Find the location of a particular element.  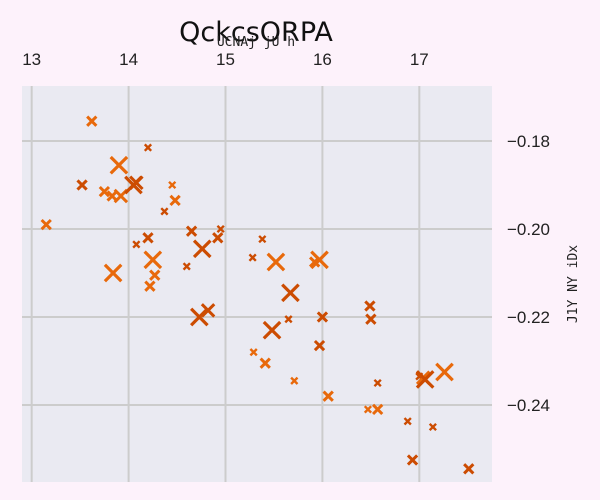

x-tick-labels: 13 14 15 16 17 is located at coordinates (225, 59).